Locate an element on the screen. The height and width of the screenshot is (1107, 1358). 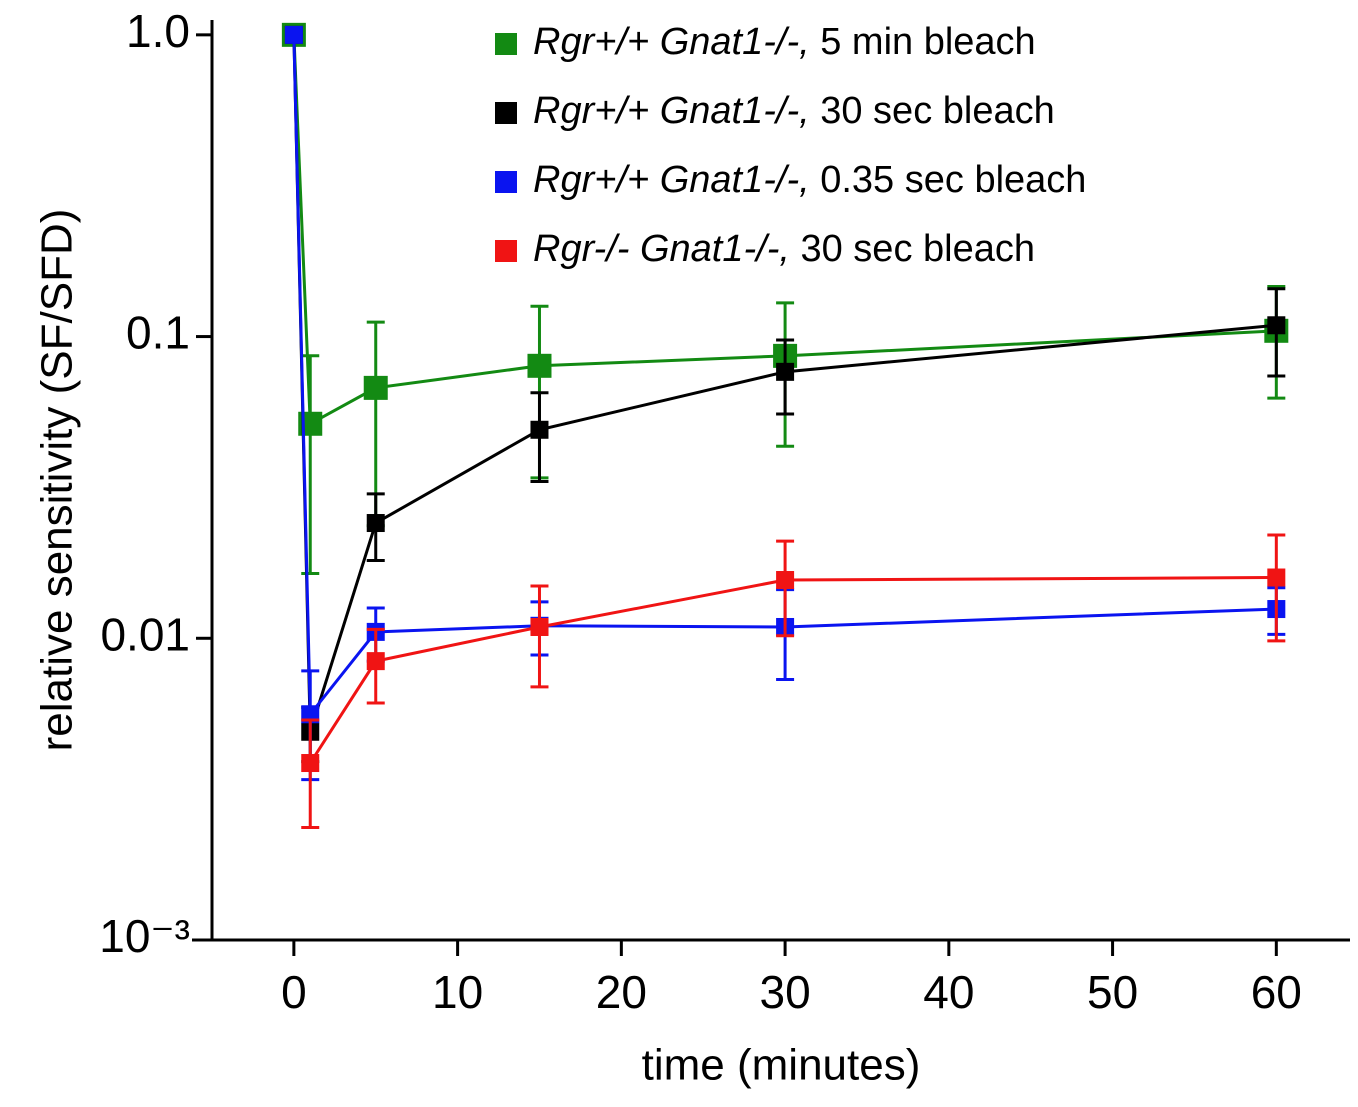
x-tick-label: 50 is located at coordinates (1112, 992).